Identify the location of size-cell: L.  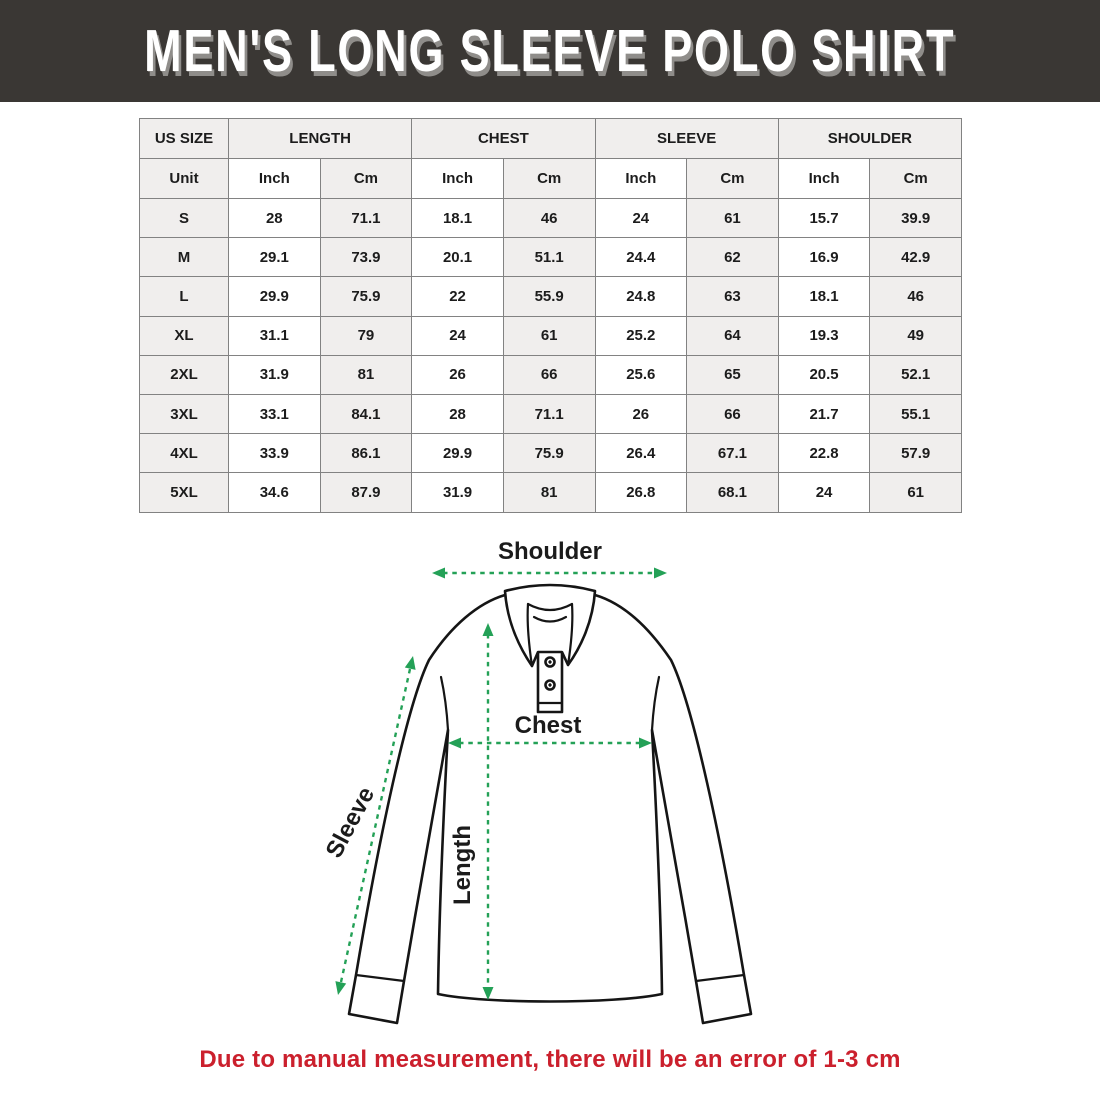
(184, 296).